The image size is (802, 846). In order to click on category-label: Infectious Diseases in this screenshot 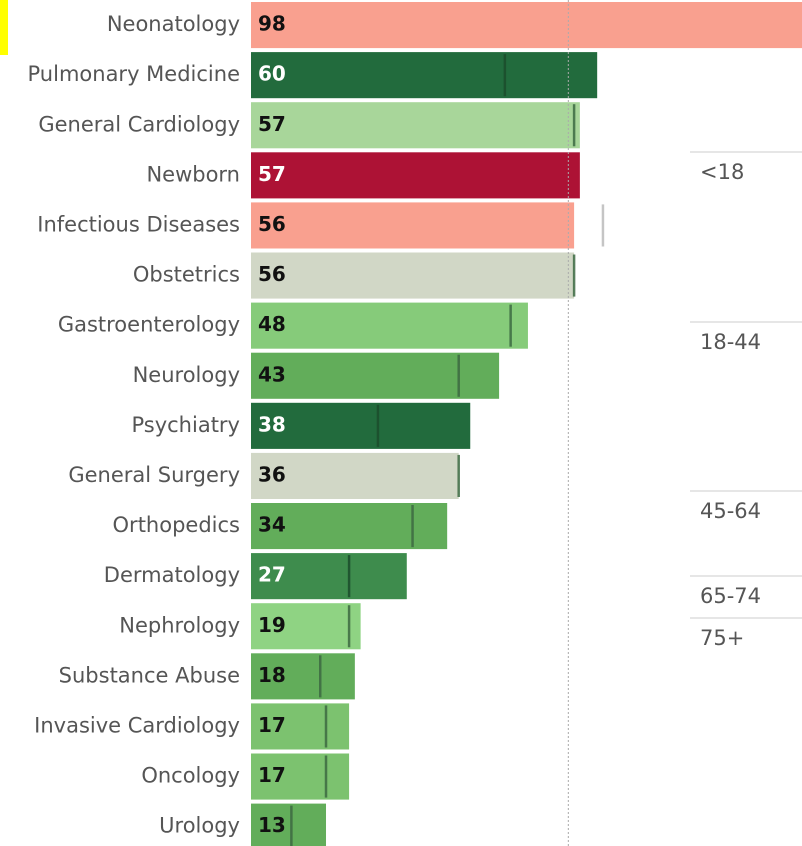, I will do `click(138, 224)`.